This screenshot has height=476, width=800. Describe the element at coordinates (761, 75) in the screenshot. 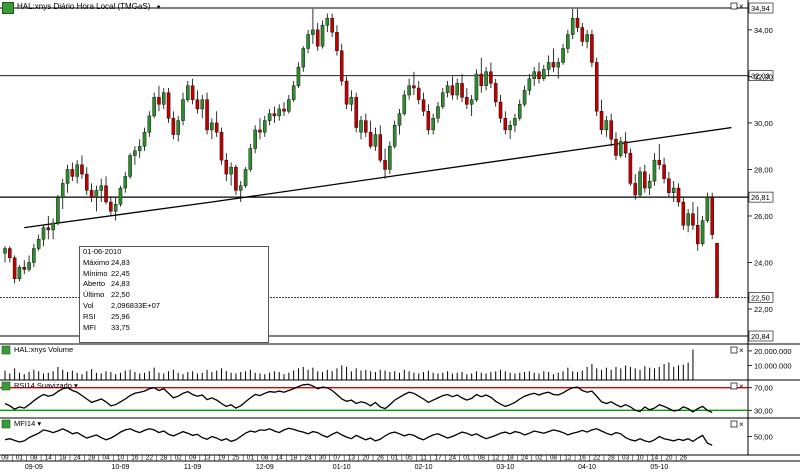

I see `level-label-box` at that location.